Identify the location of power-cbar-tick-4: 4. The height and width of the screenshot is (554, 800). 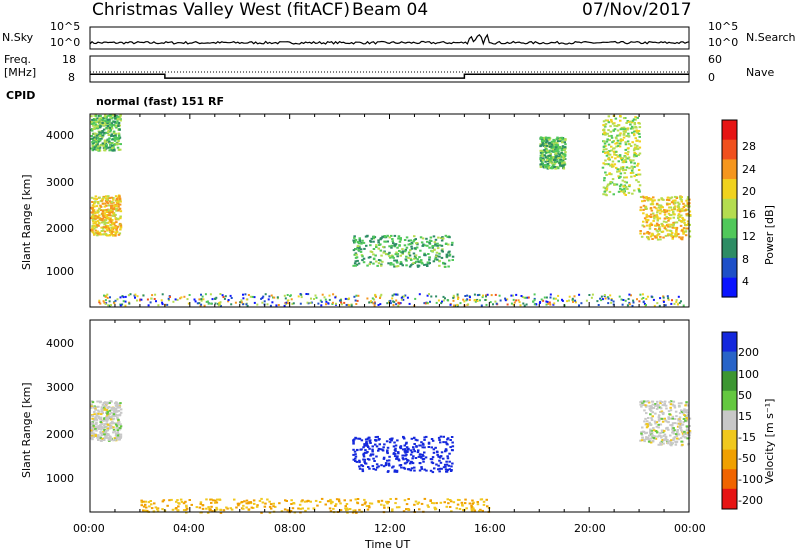
(745, 281).